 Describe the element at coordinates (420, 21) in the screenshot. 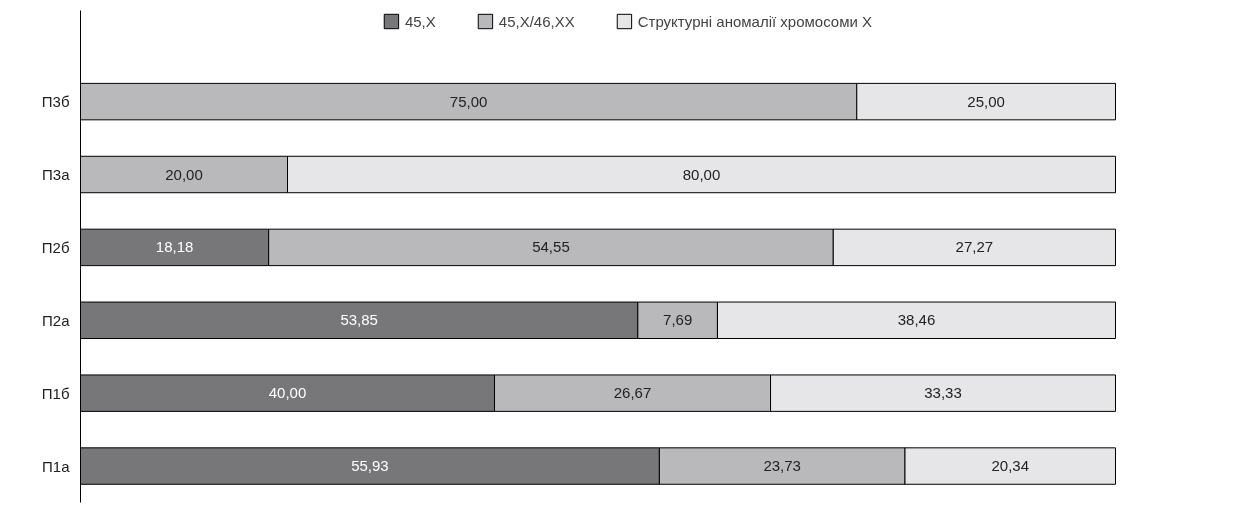

I see `legend-label: 45,X` at that location.